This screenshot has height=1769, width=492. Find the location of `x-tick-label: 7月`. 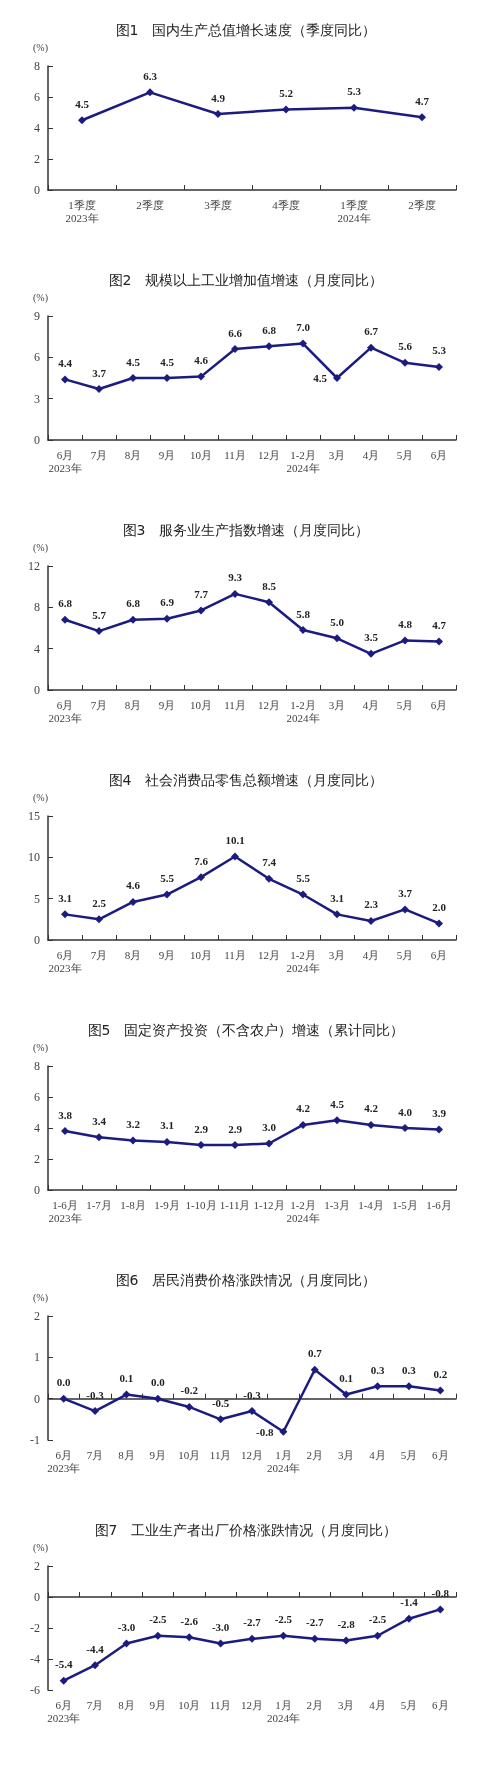

x-tick-label: 7月 is located at coordinates (95, 1704).